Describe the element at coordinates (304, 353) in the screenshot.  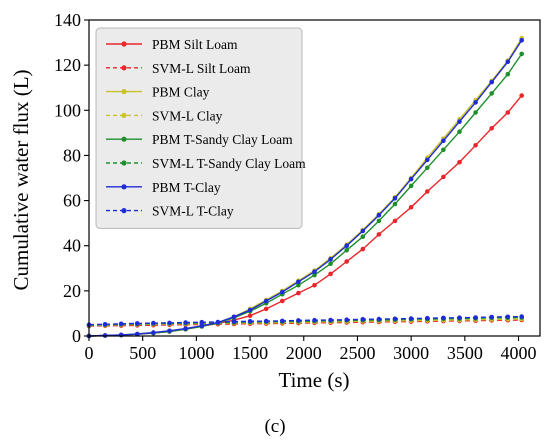
I see `x-tick-label: 2000` at that location.